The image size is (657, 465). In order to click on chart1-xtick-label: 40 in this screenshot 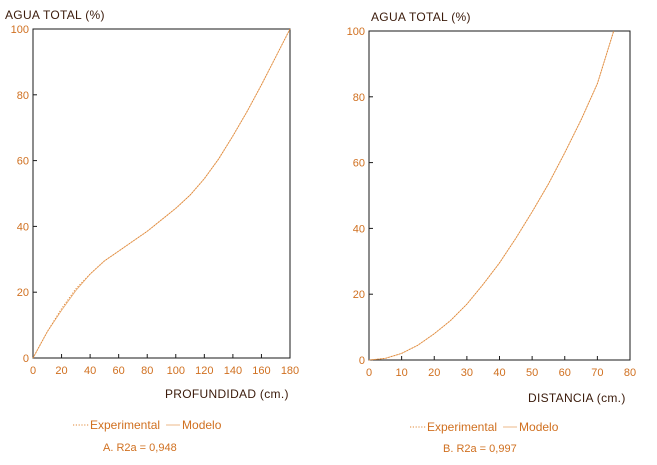, I will do `click(90, 371)`.